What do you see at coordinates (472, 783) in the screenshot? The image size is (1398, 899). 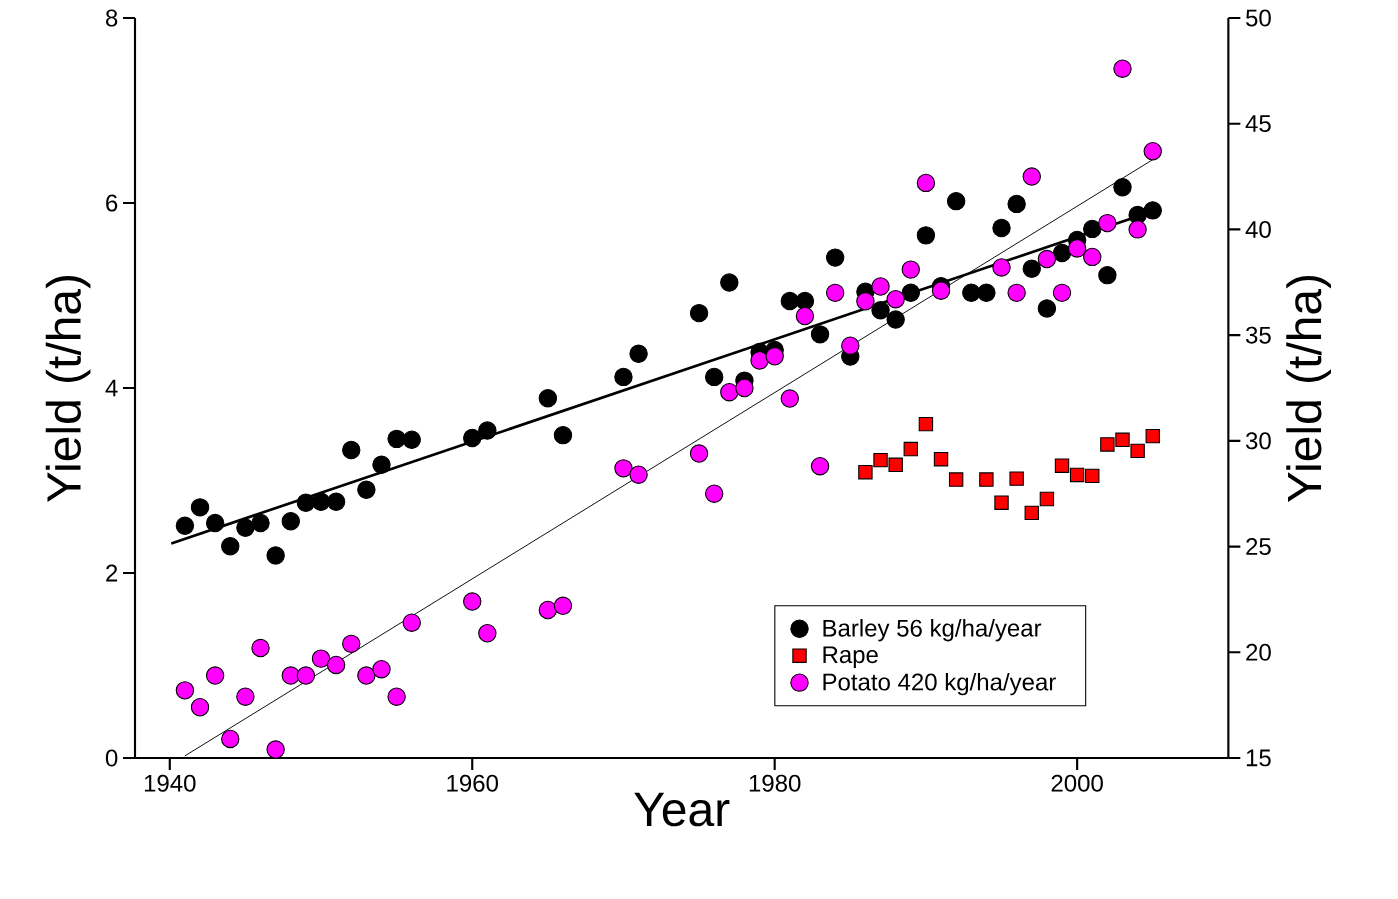 I see `x-tick-label: 1960` at bounding box center [472, 783].